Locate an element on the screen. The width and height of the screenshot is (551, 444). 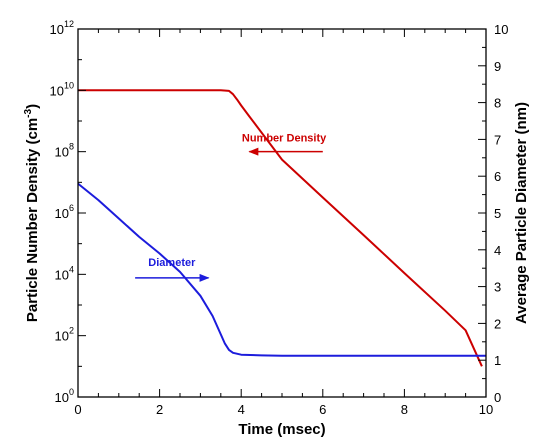
y-left-tick-label: 10¹² is located at coordinates (62, 28).